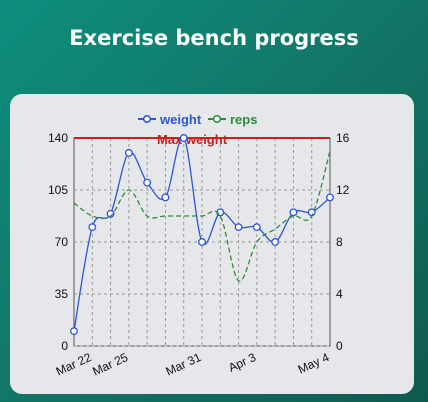  What do you see at coordinates (110, 364) in the screenshot?
I see `x-tick-label: Mar 25` at bounding box center [110, 364].